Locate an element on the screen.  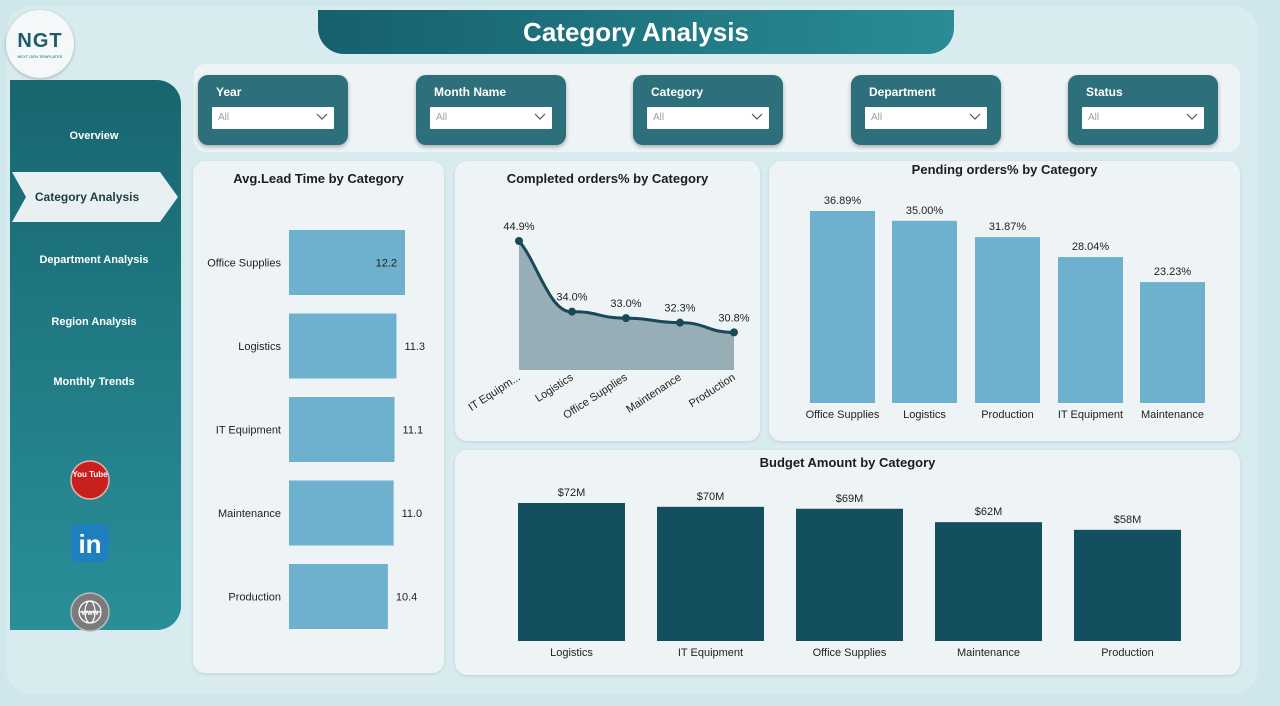
data-label: 12.2 is located at coordinates (386, 264).